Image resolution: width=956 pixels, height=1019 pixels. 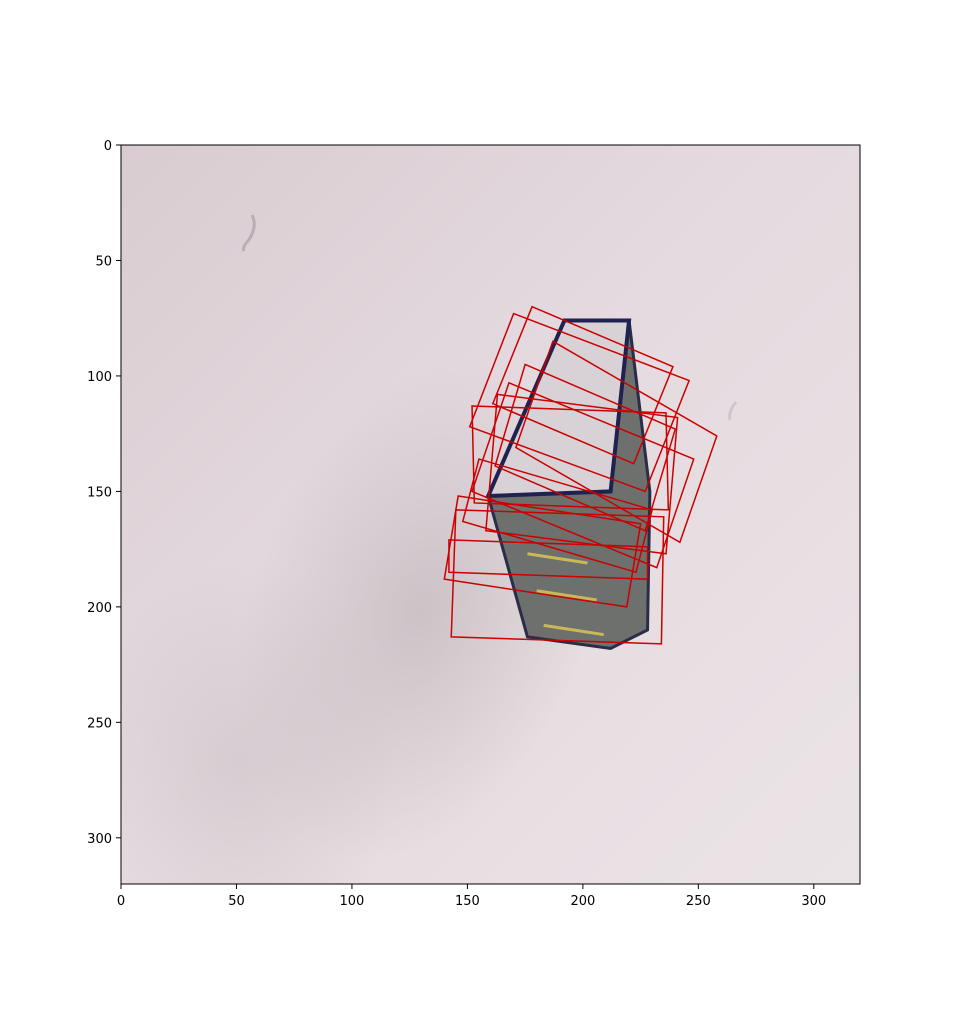 I want to click on y-axis: 0 50 100 150 200 250 300, so click(x=104, y=493).